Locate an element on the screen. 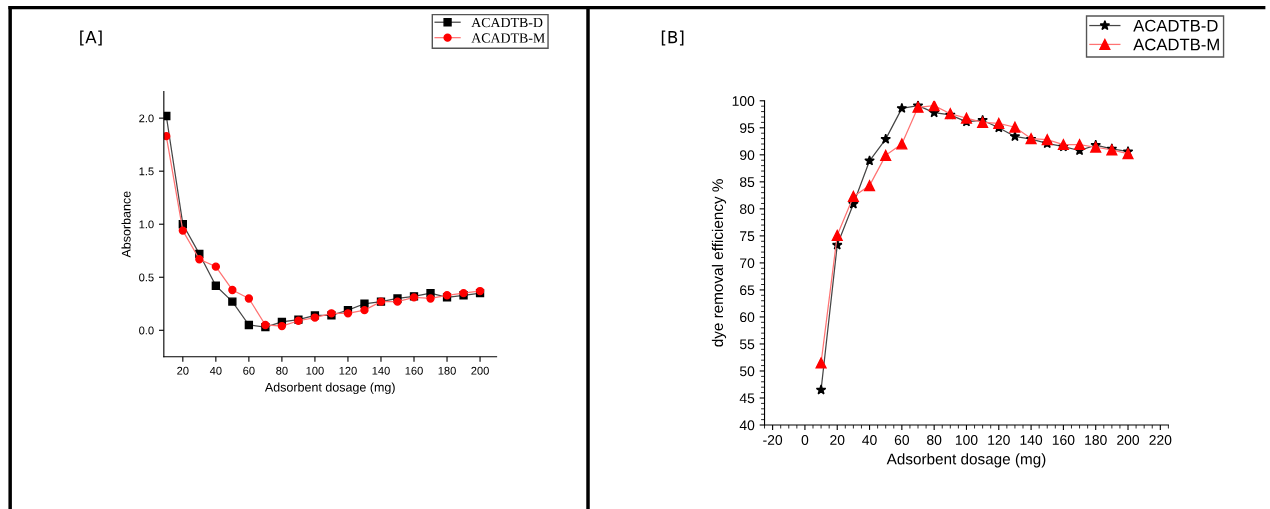 The image size is (1270, 509). y-tick-label: 0.5 is located at coordinates (146, 277).